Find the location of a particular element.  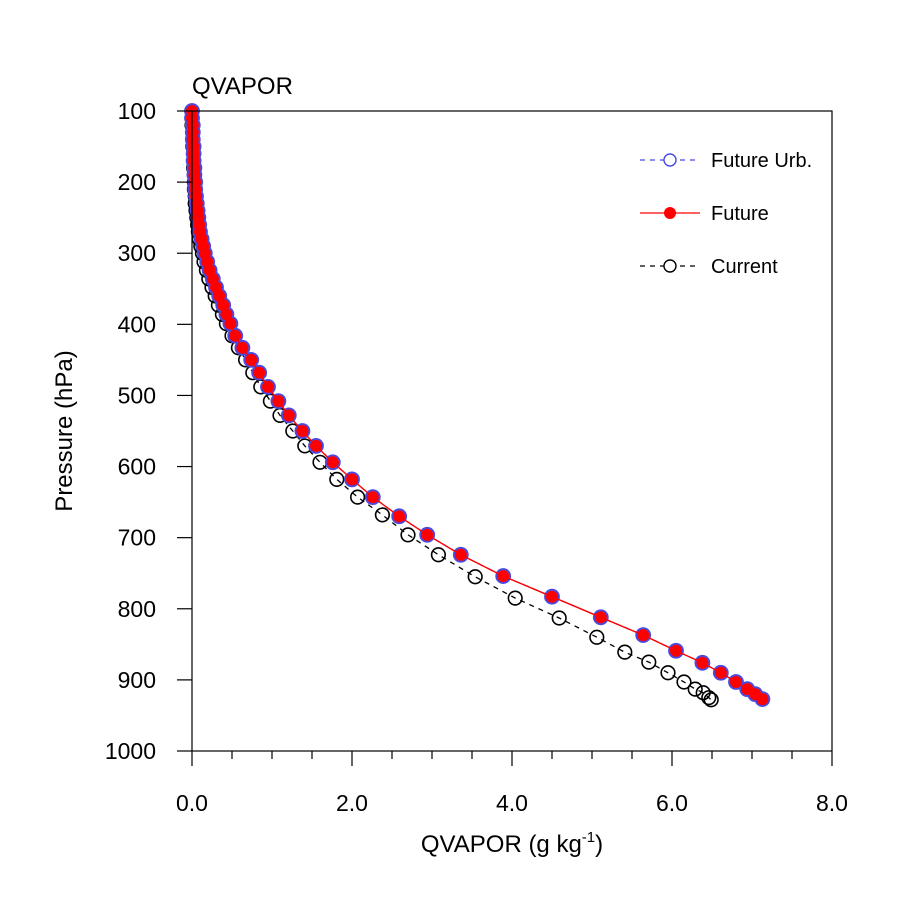

legend-marker-current is located at coordinates (670, 266).